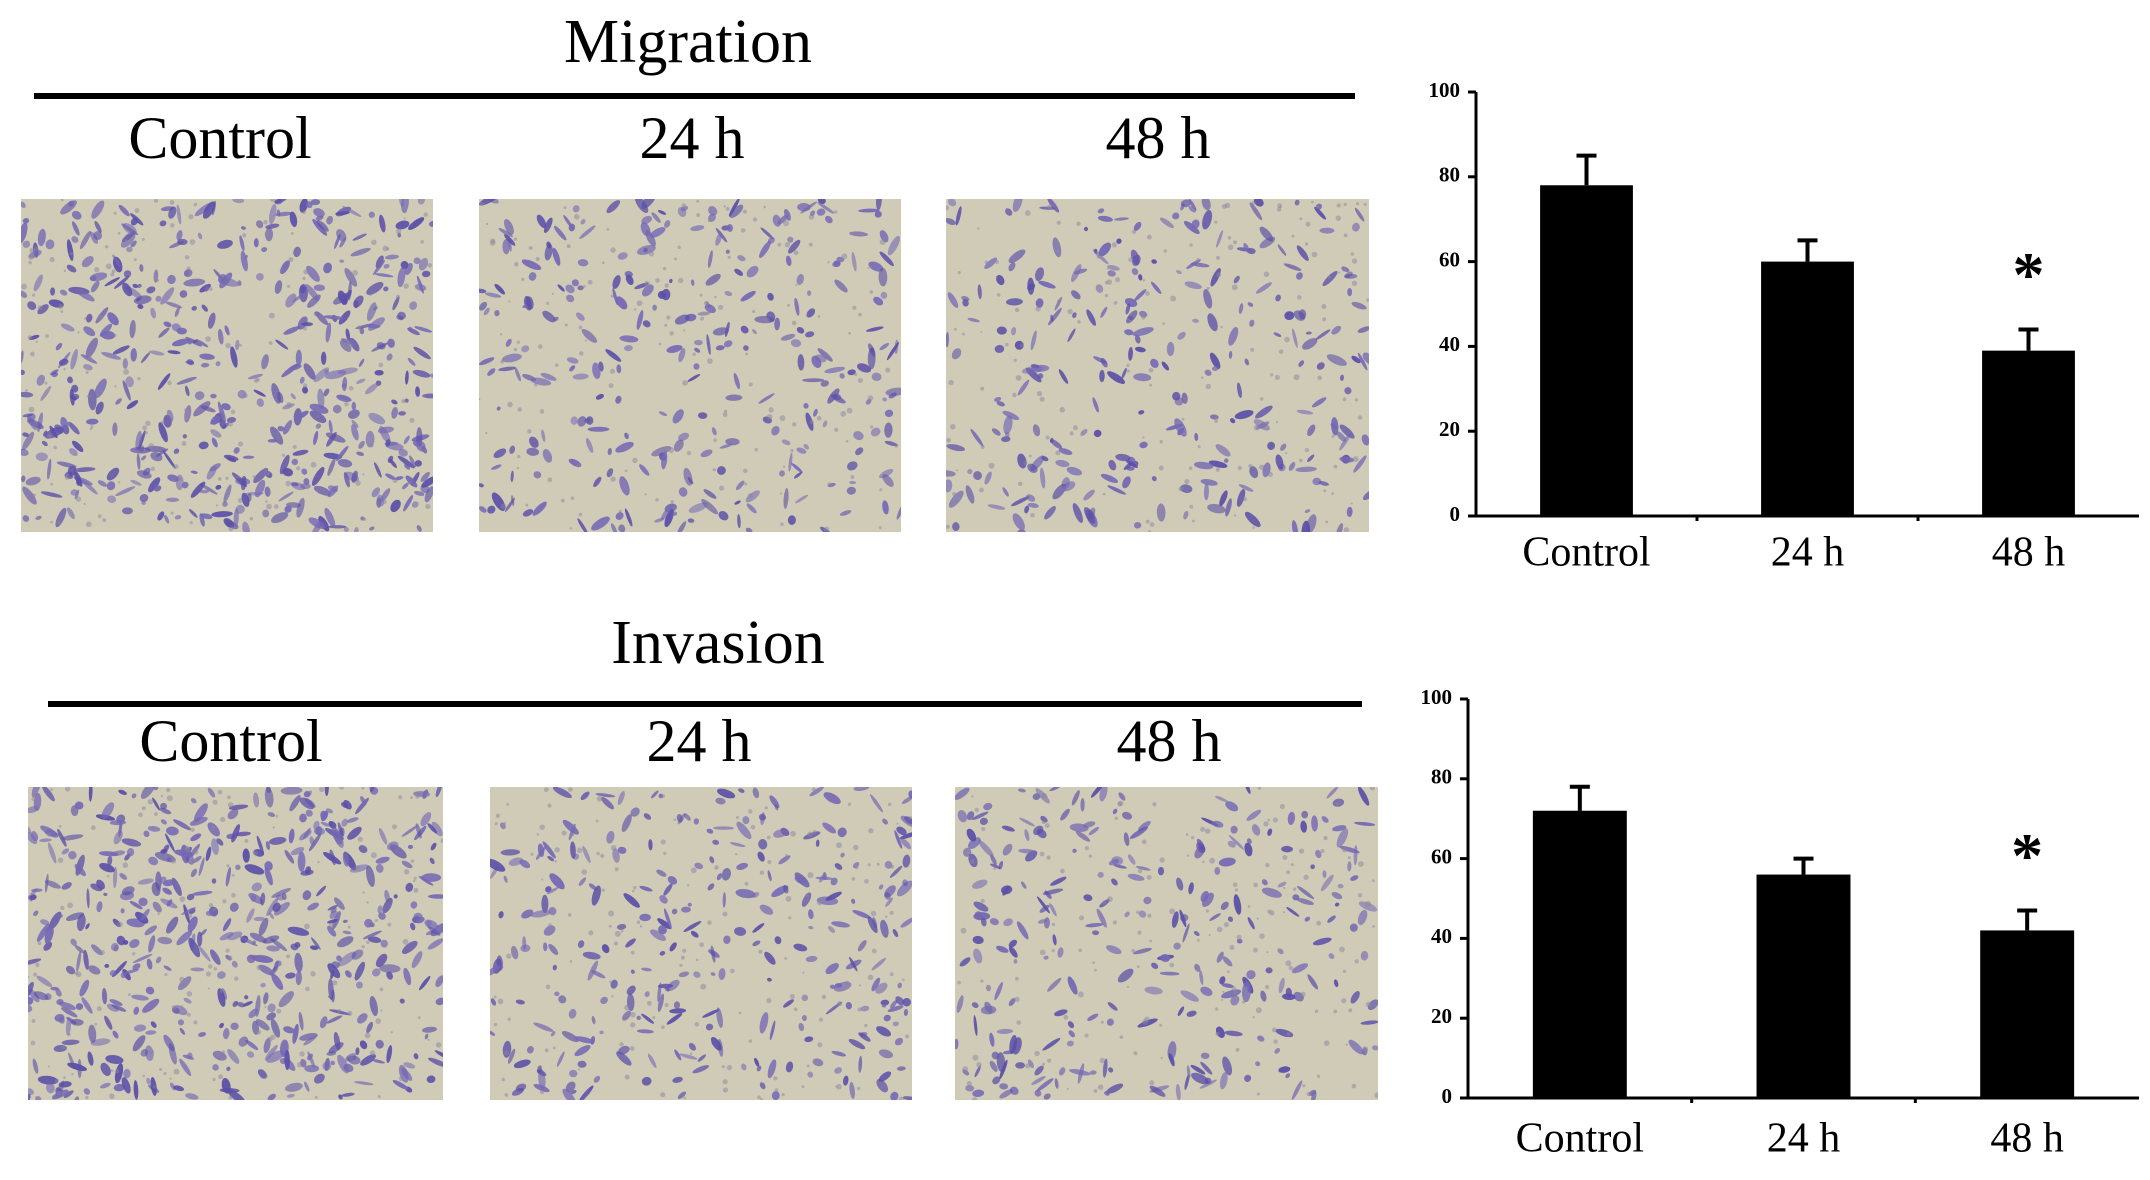 The image size is (2150, 1180). I want to click on y-tick-label: 60, so click(1449, 259).